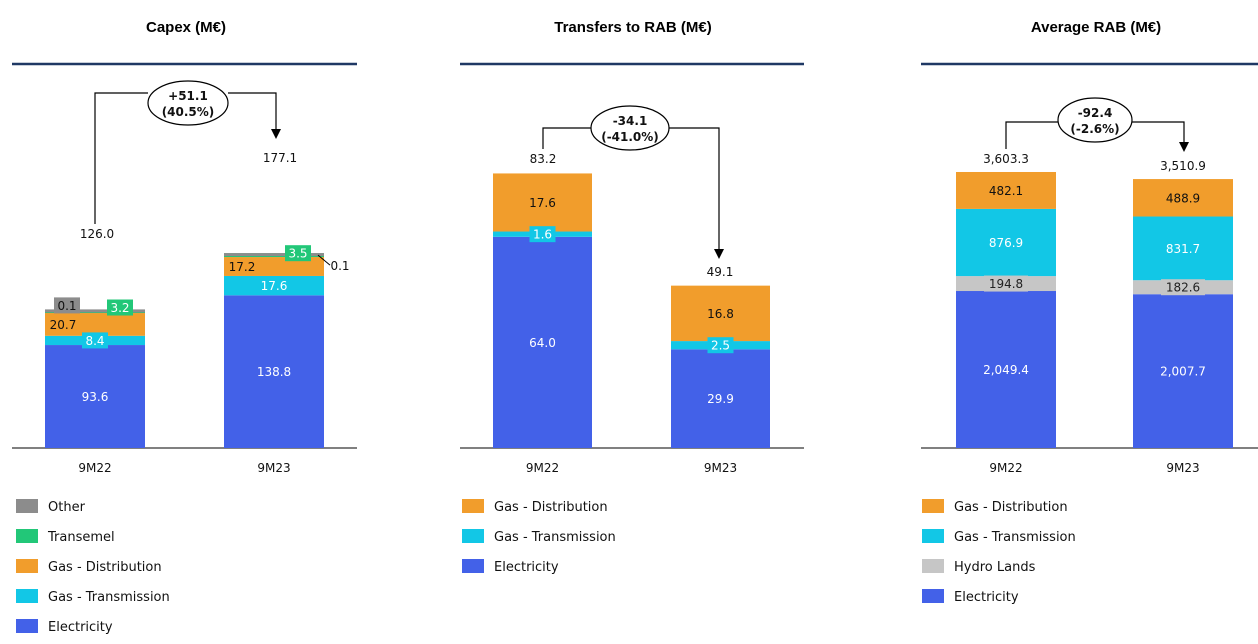 This screenshot has height=644, width=1258. I want to click on data-label-gas_transmission-9M22: 1.6, so click(542, 235).